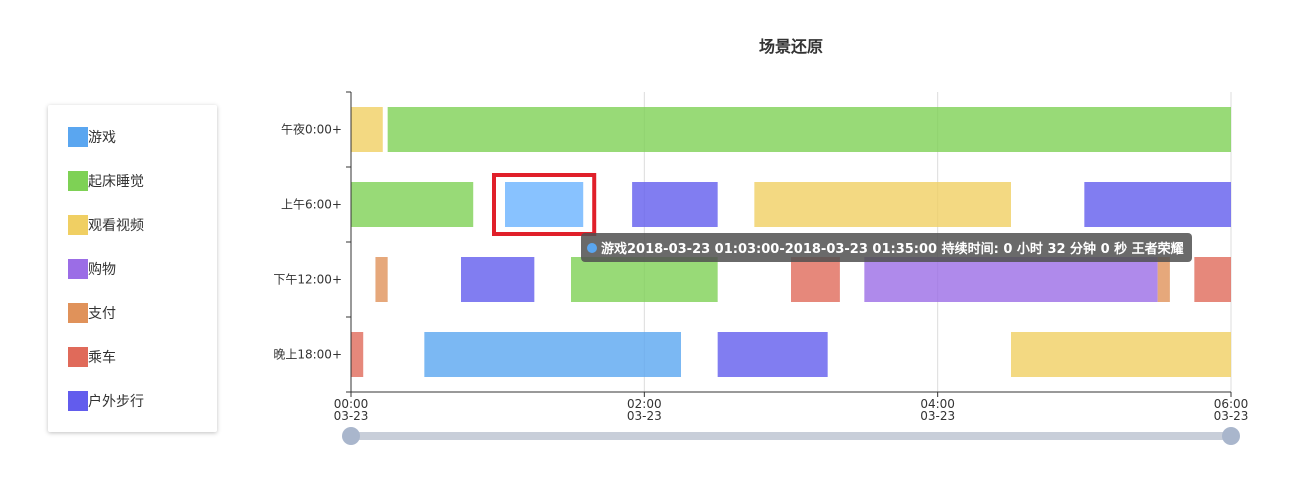  I want to click on legend-item: 乘车, so click(92, 357).